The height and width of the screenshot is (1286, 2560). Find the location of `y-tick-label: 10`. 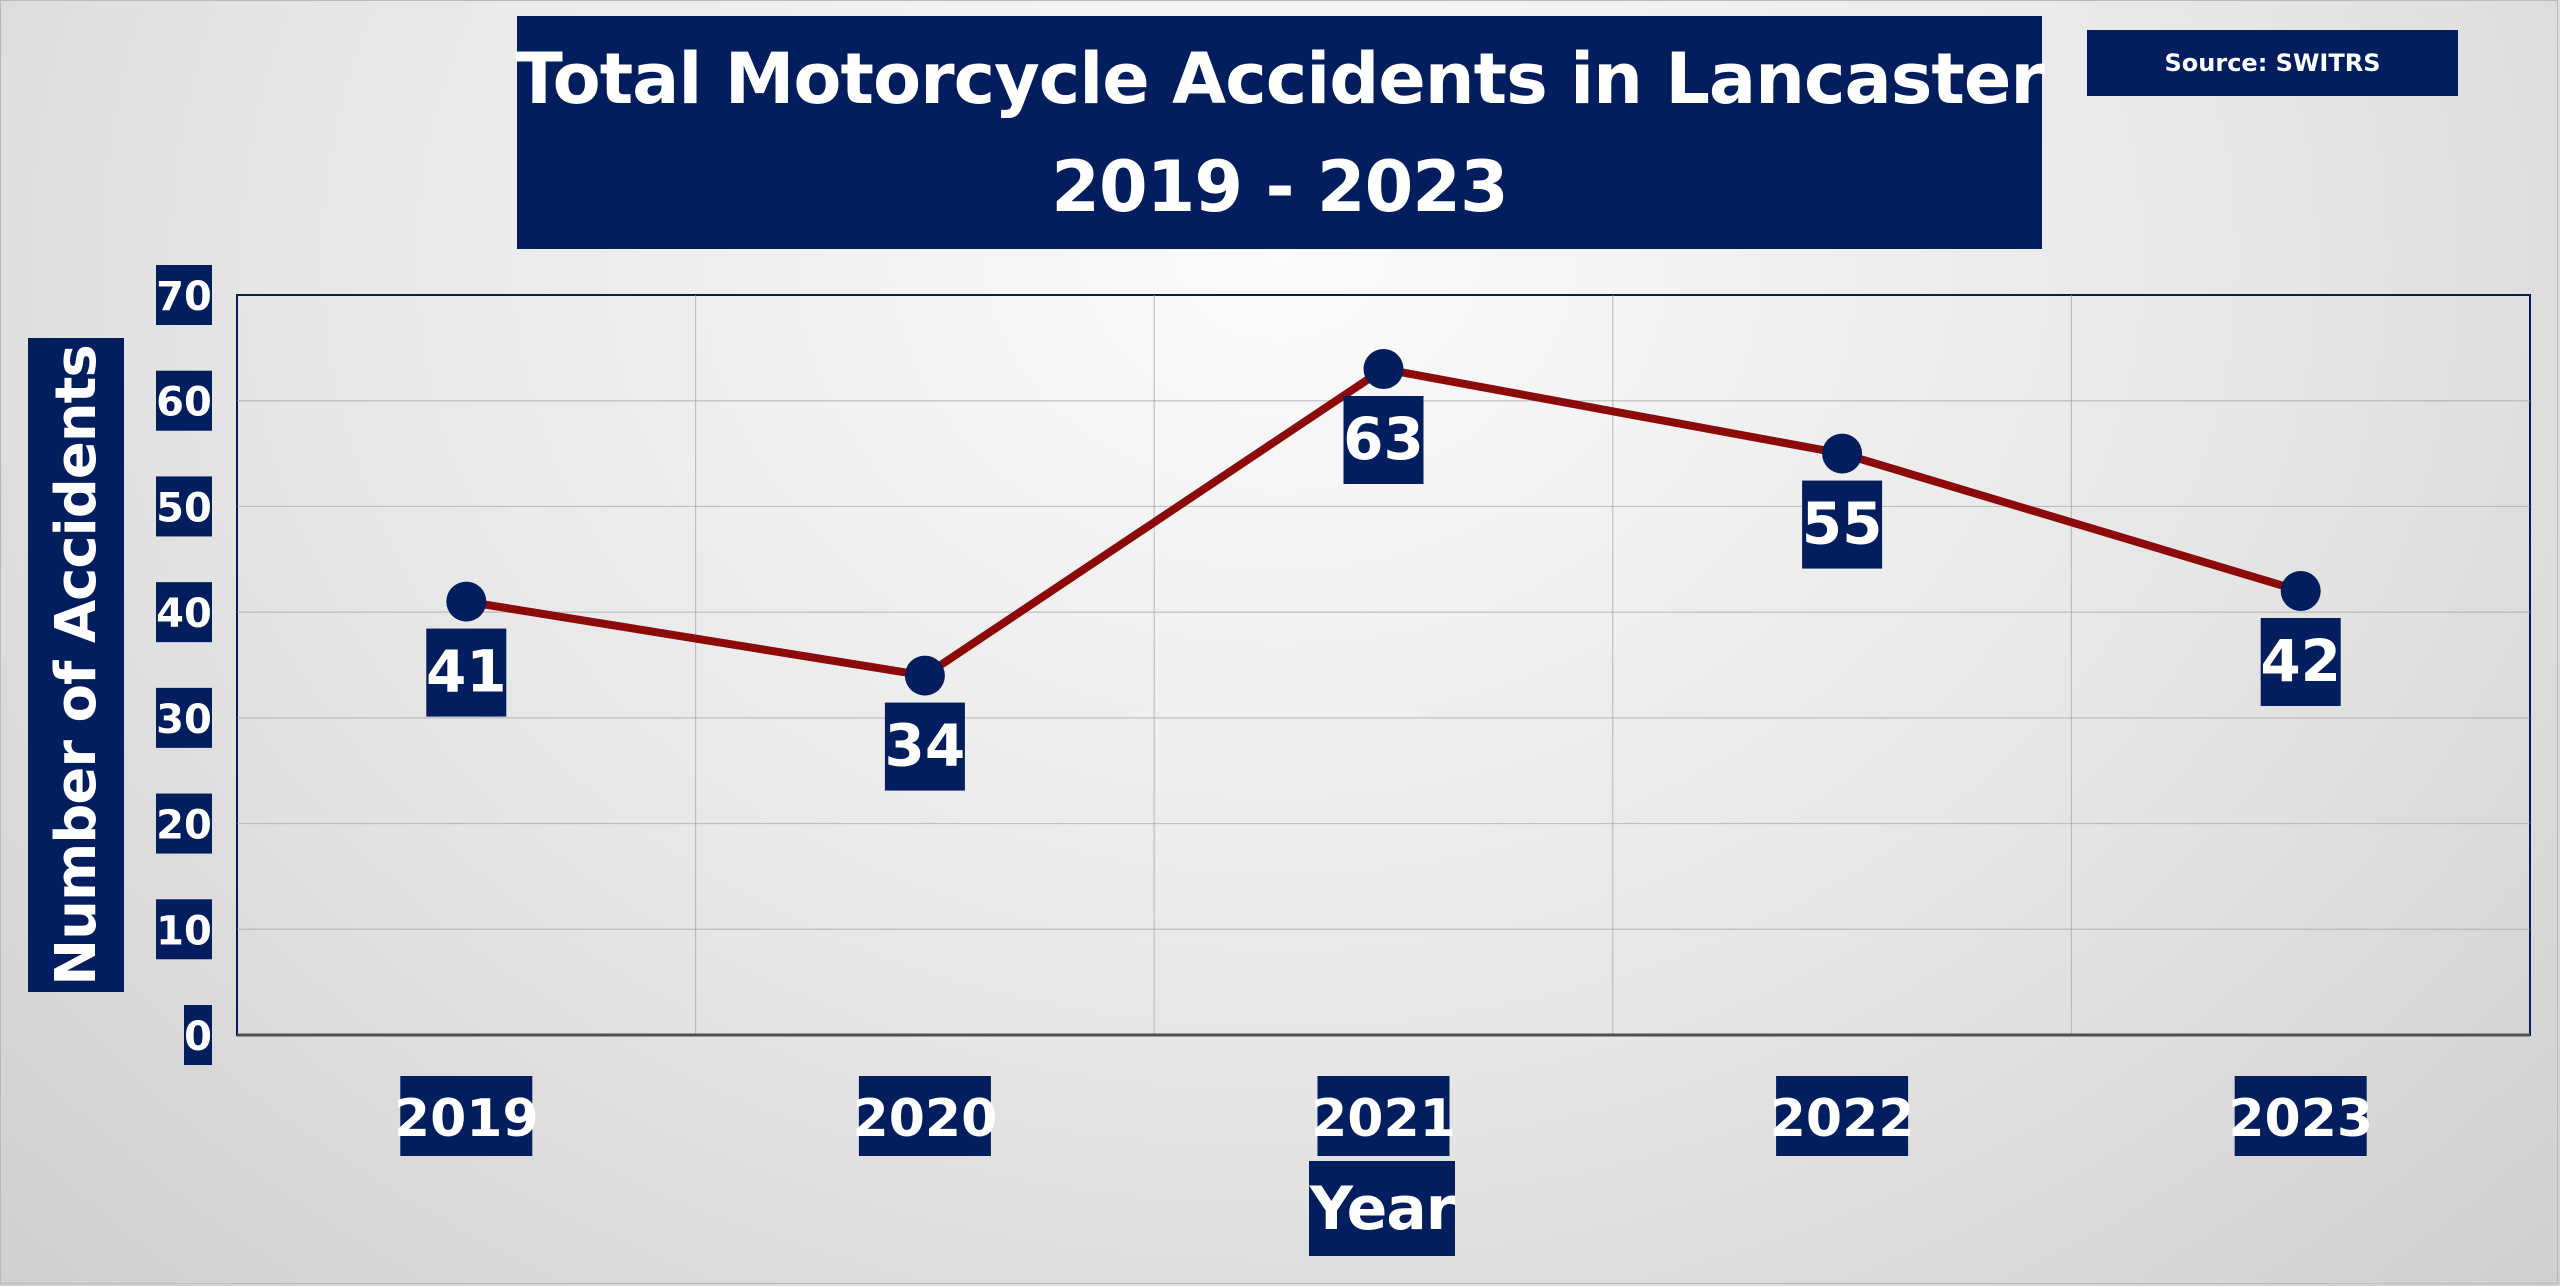

y-tick-label: 10 is located at coordinates (184, 931).